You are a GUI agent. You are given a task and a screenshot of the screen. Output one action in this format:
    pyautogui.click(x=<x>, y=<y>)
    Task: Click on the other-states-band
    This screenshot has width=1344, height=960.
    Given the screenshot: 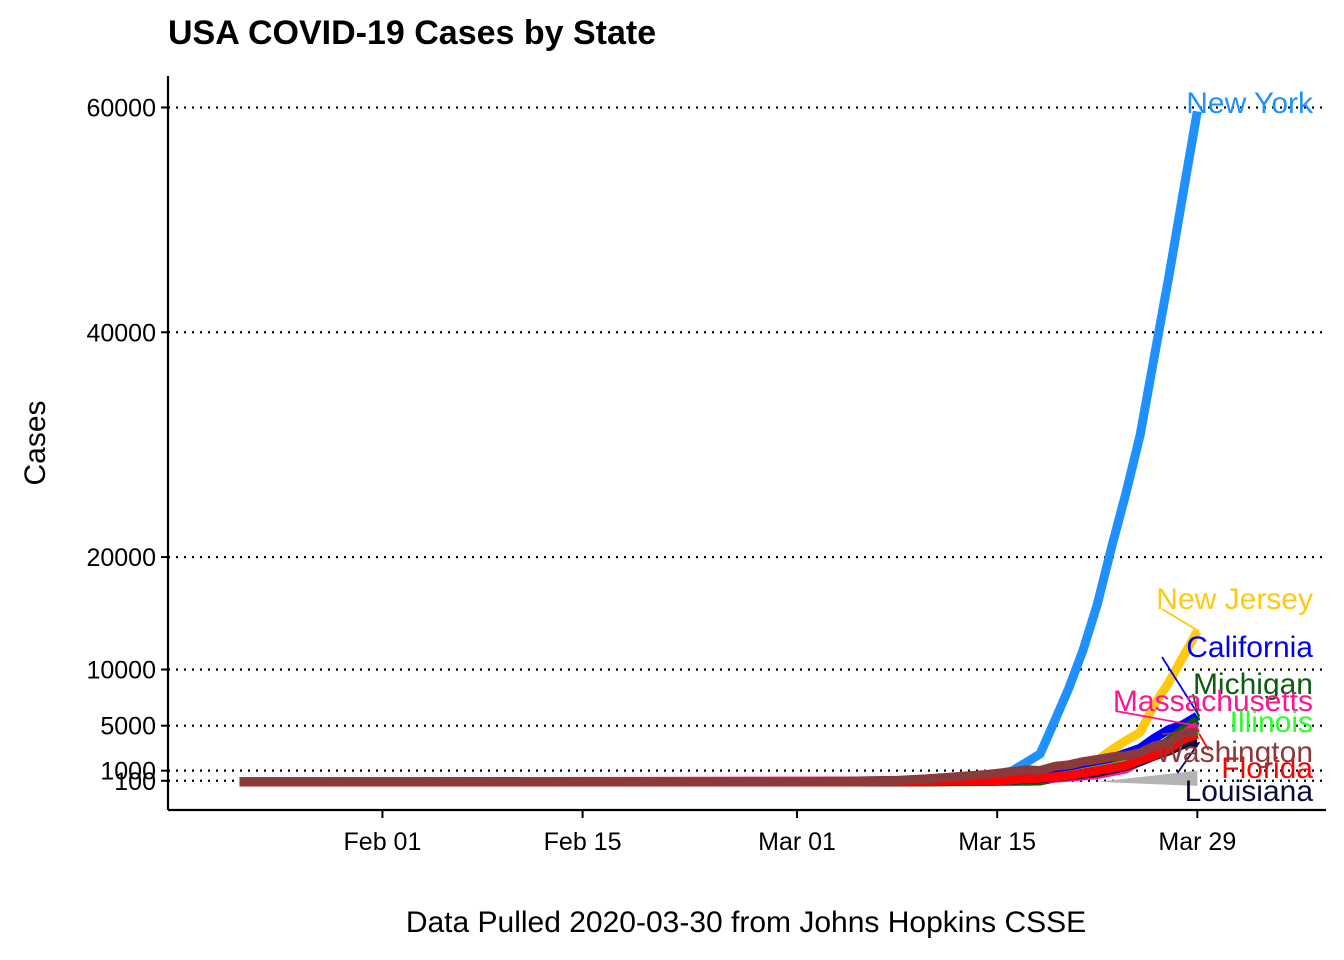 What is the action you would take?
    pyautogui.click(x=1147, y=778)
    